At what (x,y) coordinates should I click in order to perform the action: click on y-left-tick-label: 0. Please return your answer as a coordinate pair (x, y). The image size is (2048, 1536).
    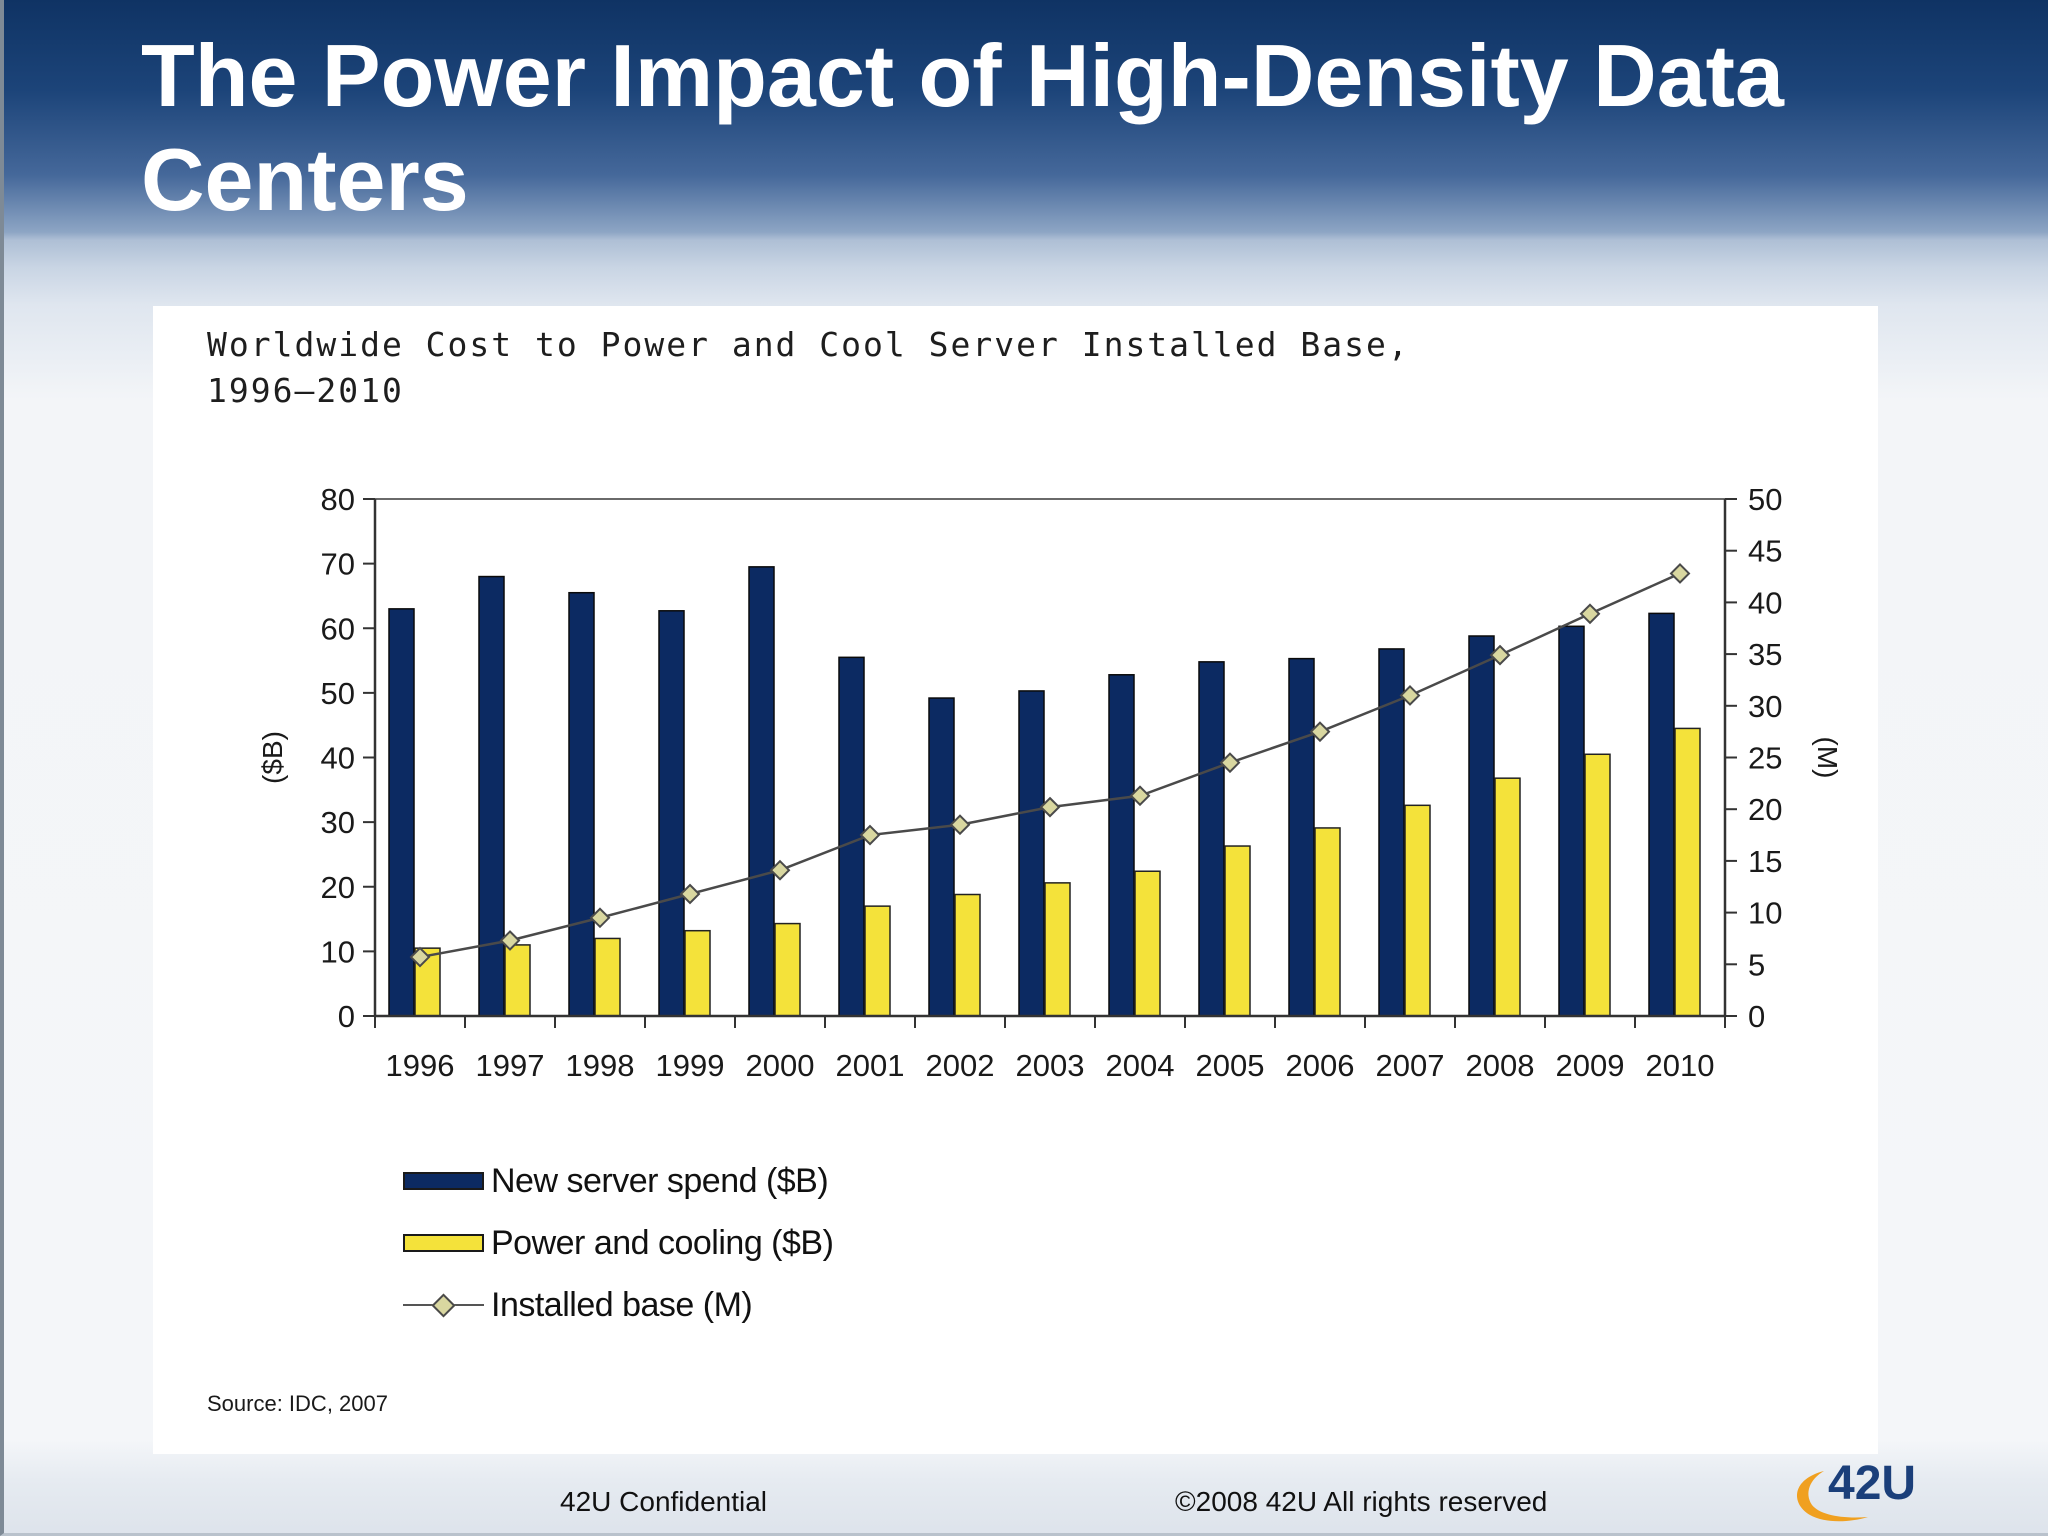
    Looking at the image, I should click on (346, 1016).